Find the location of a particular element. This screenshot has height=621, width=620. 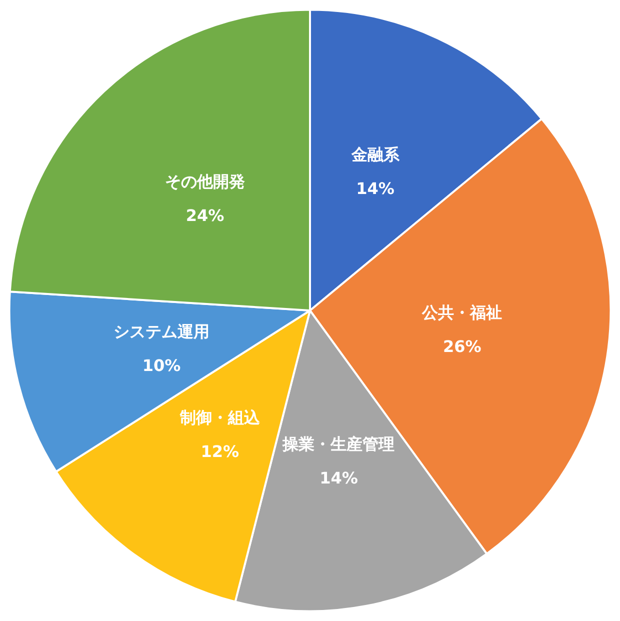

slice-label: 操業・生産管理 is located at coordinates (338, 444).